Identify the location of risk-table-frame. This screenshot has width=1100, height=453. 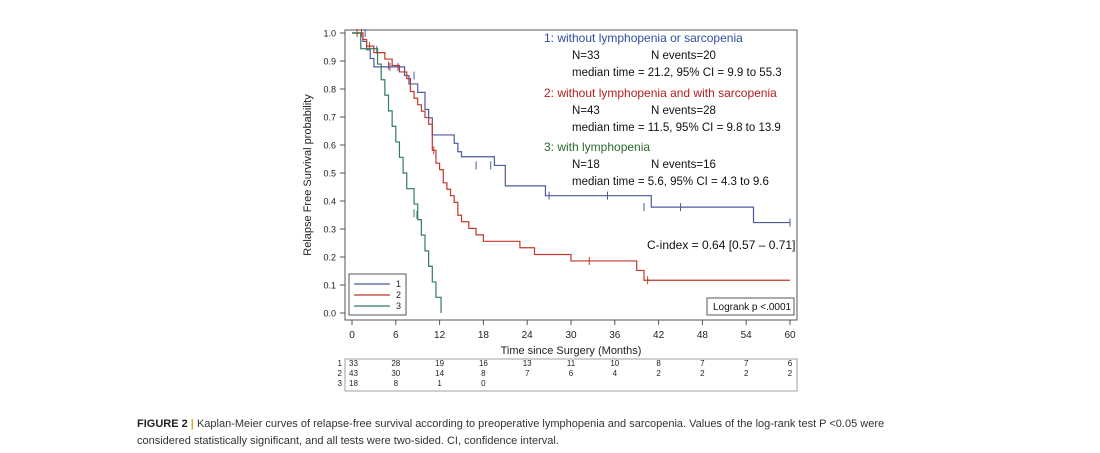
(571, 375).